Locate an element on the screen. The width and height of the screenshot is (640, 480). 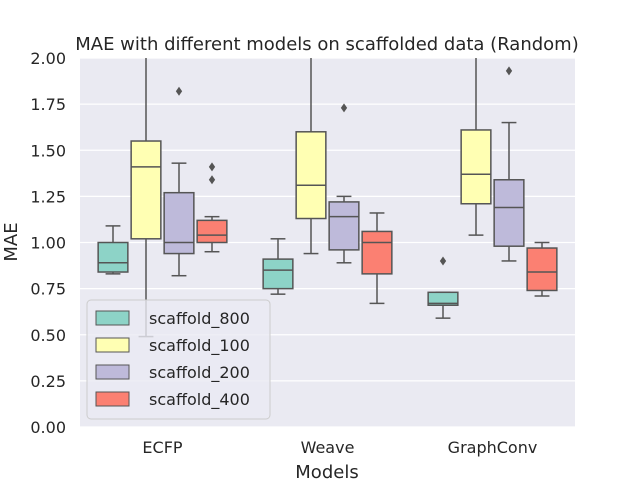
box-scaffold_800-ECFP is located at coordinates (113, 250).